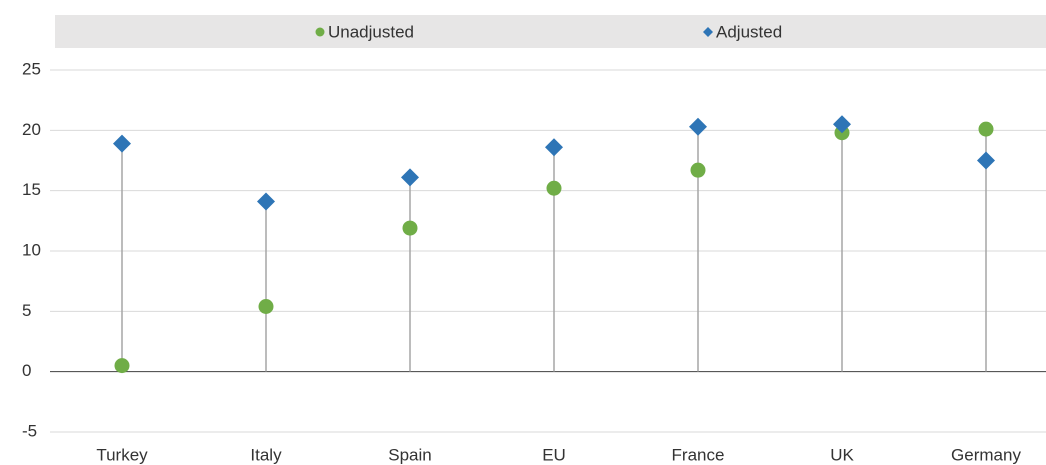 The image size is (1046, 465). Describe the element at coordinates (26, 310) in the screenshot. I see `y-tick-label: 5` at that location.